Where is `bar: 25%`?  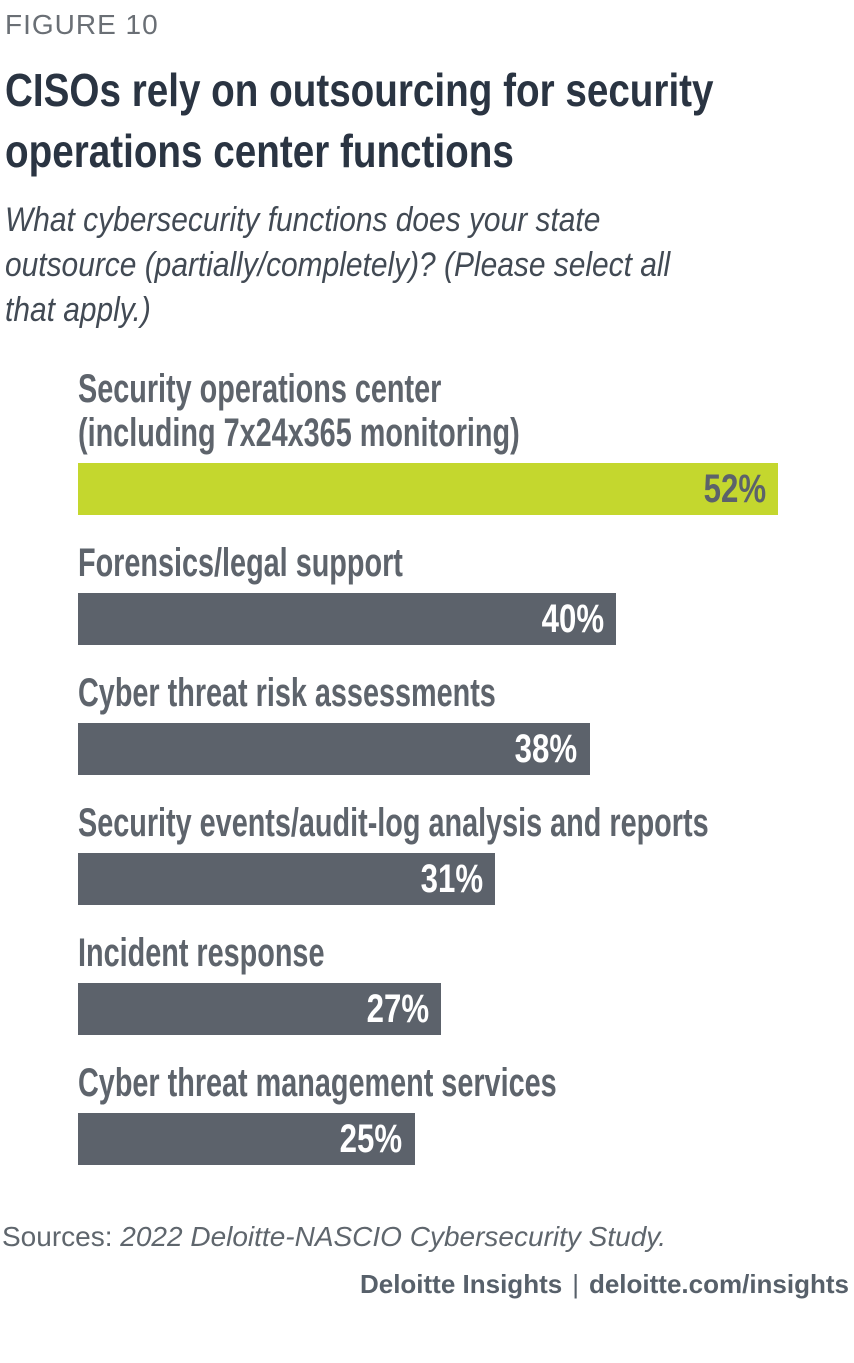
bar: 25% is located at coordinates (246, 1139).